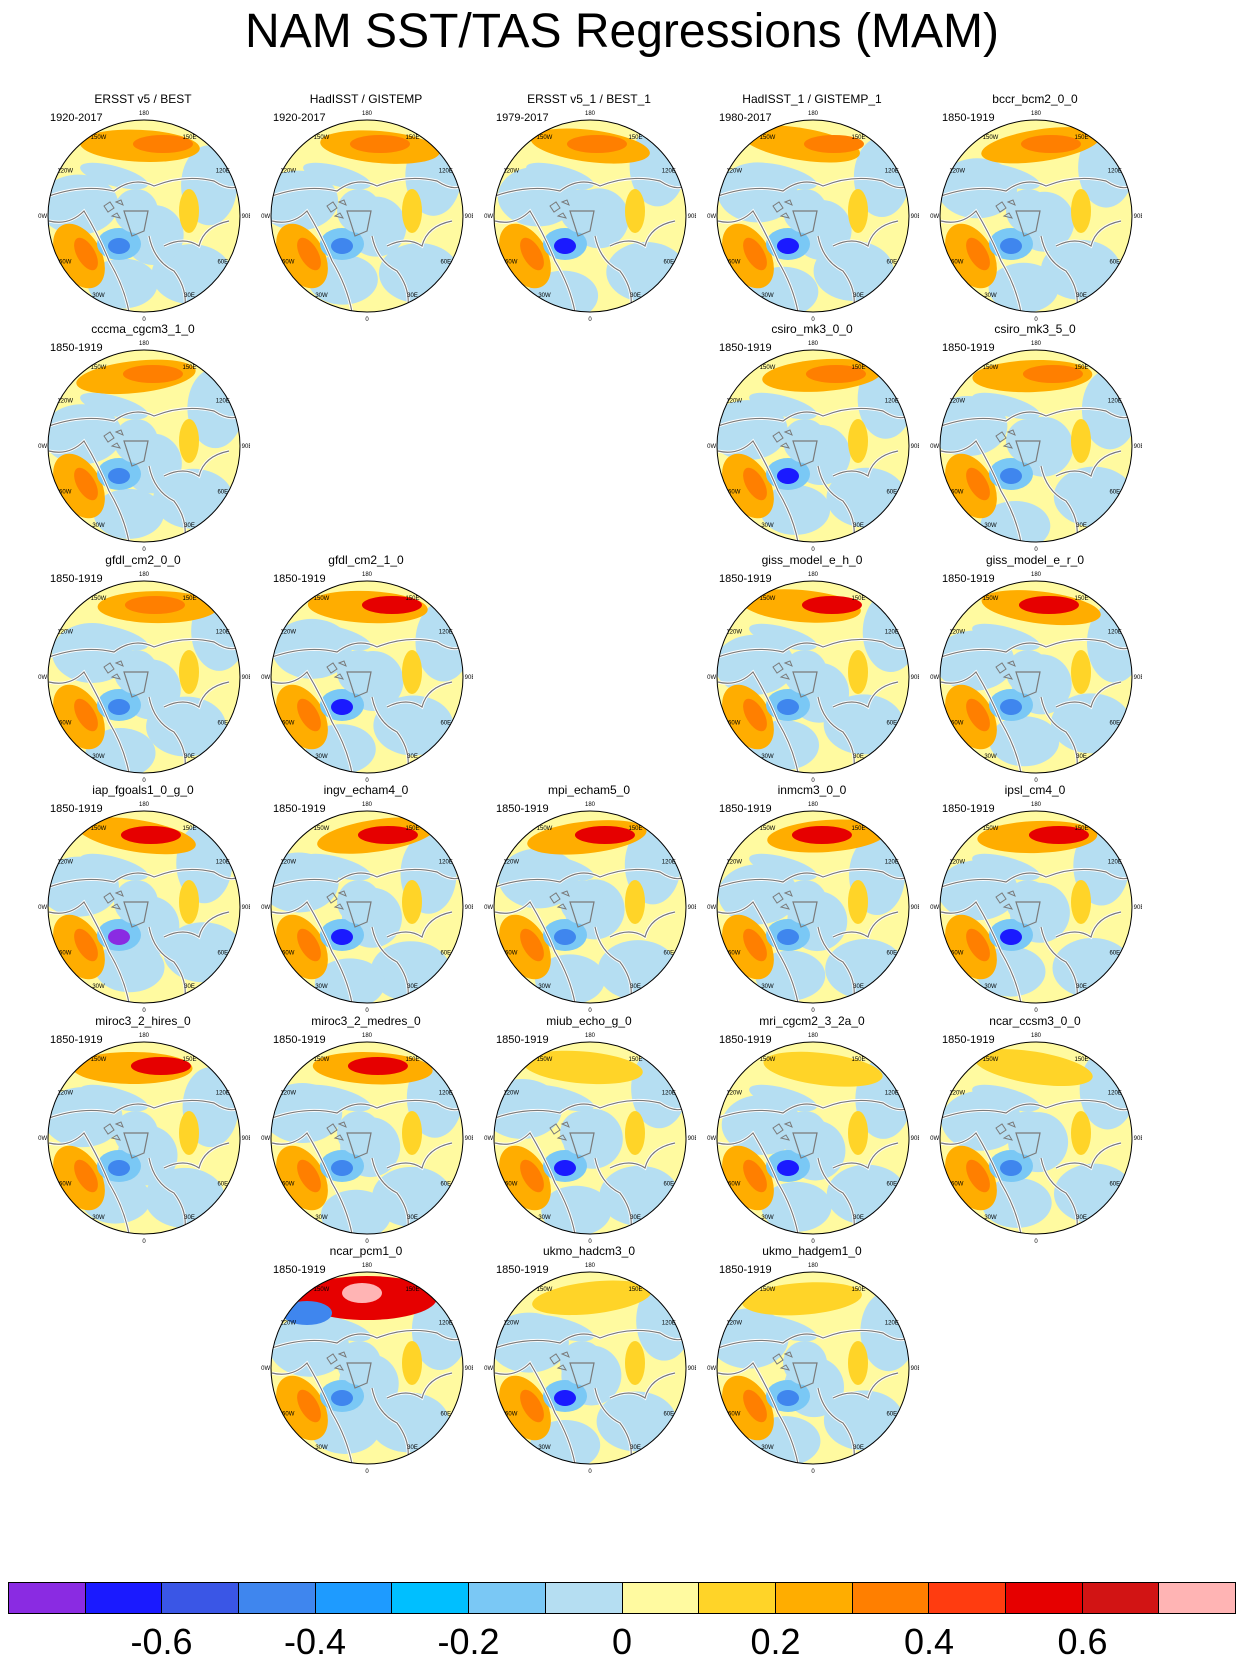 The width and height of the screenshot is (1244, 1662). Describe the element at coordinates (812, 99) in the screenshot. I see `panel-title: HadISST_1 / GISTEMP_1` at that location.